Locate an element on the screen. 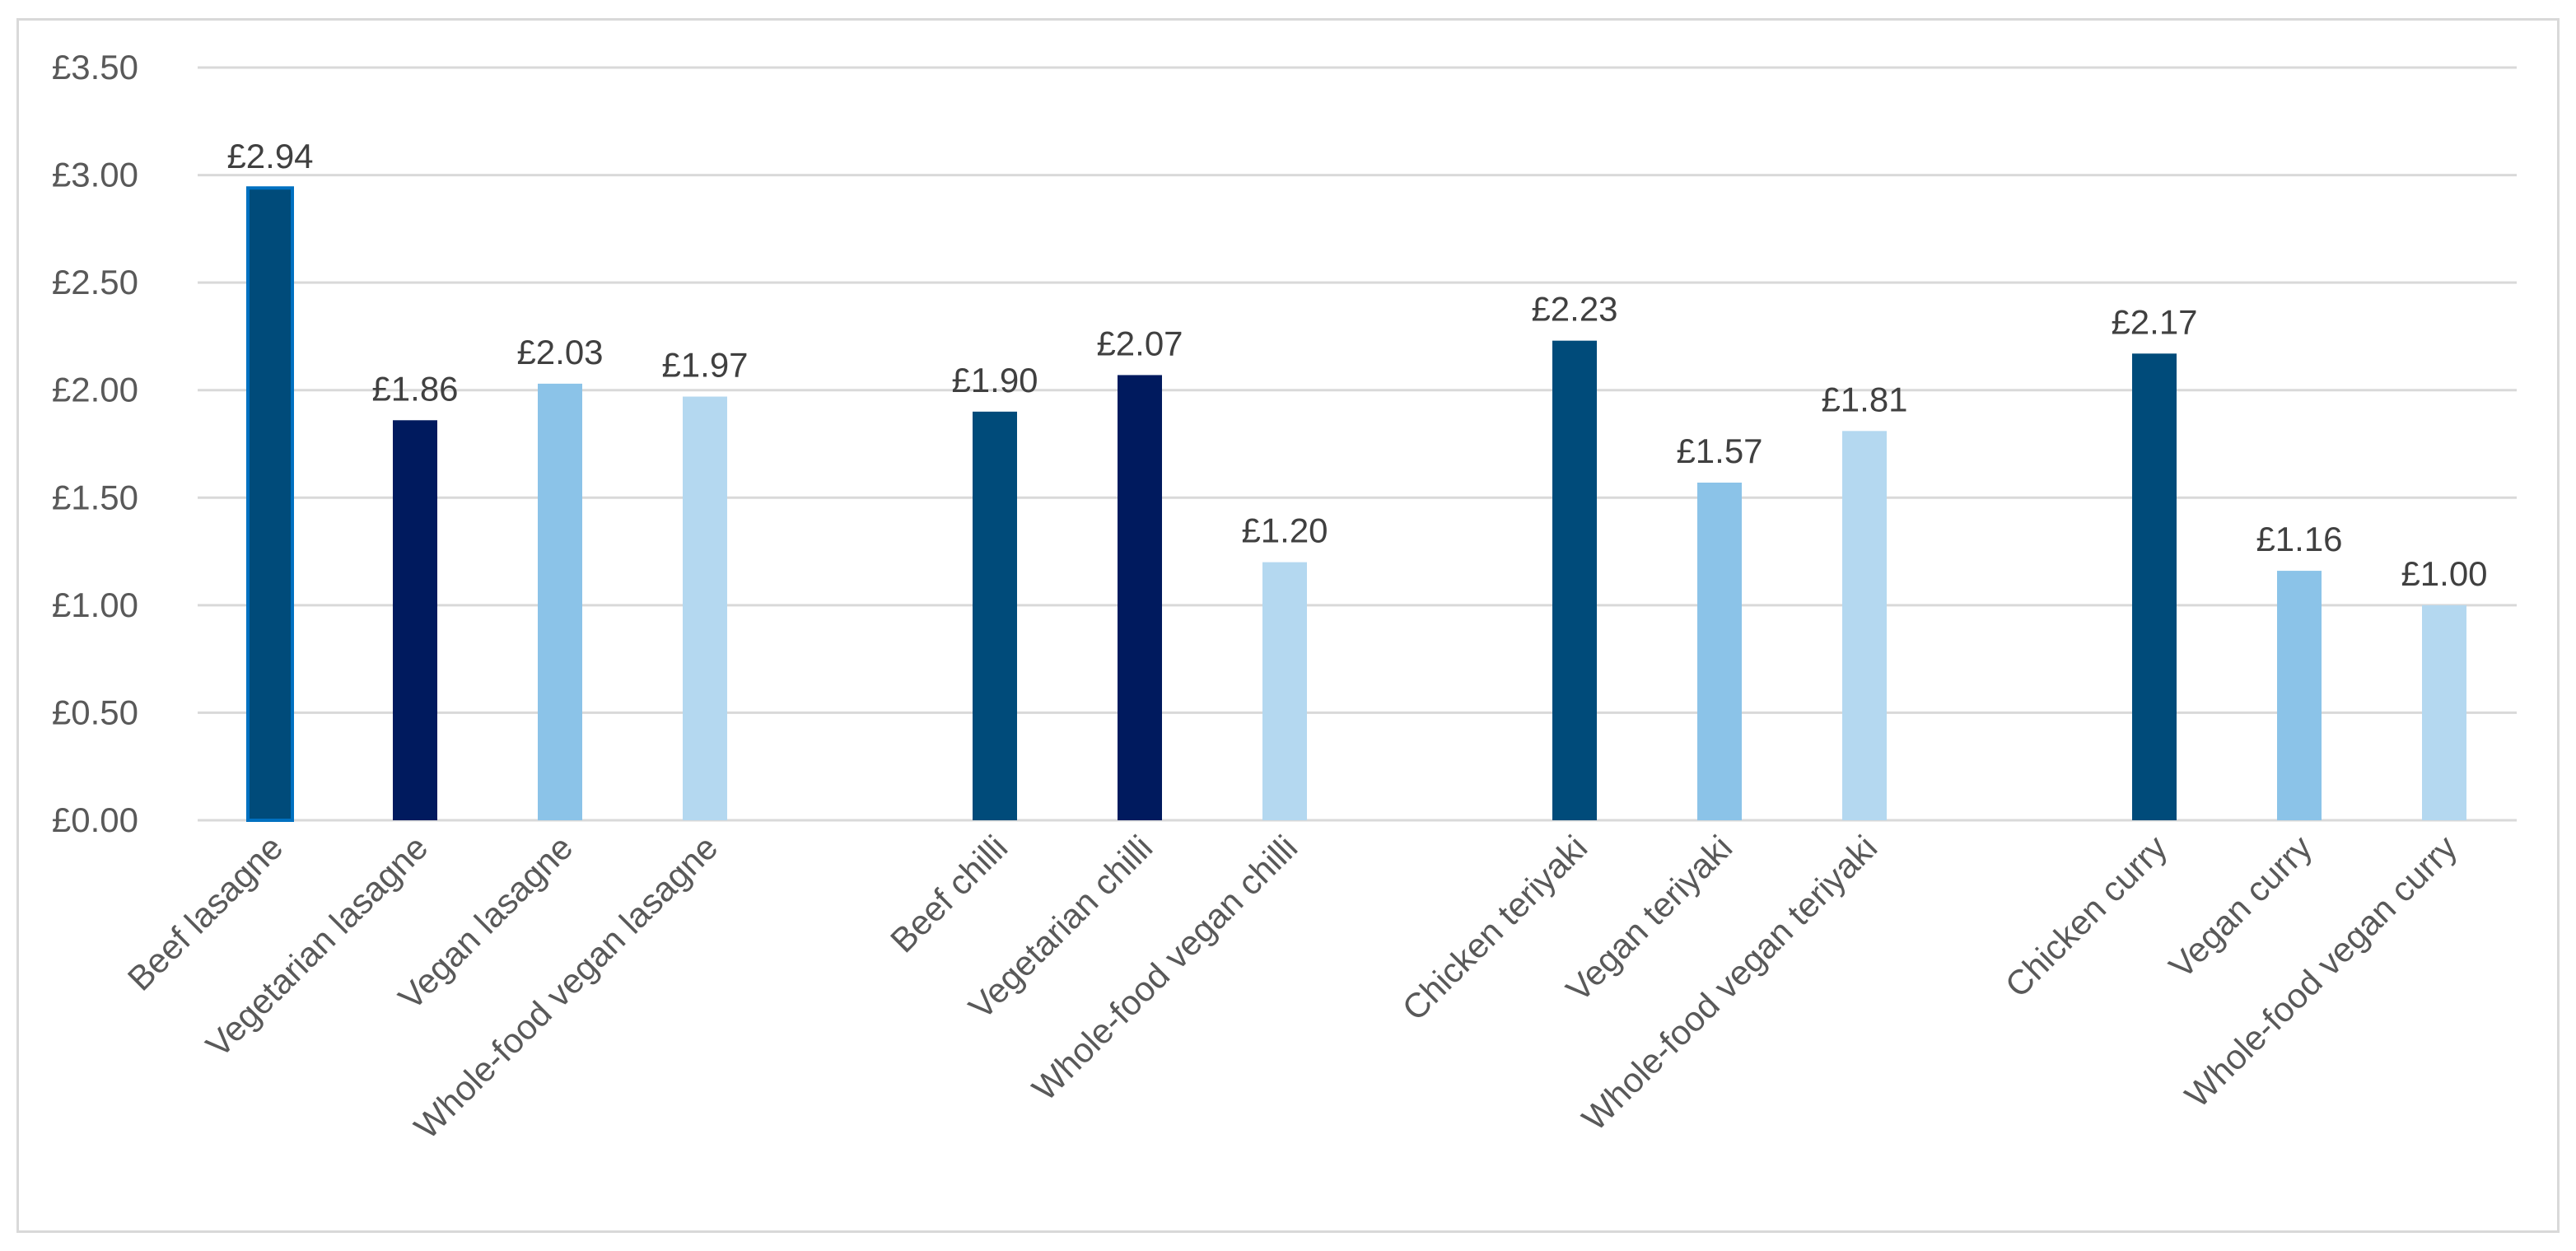  x-tick-label: Whole-food vegan lasagne is located at coordinates (566, 987).